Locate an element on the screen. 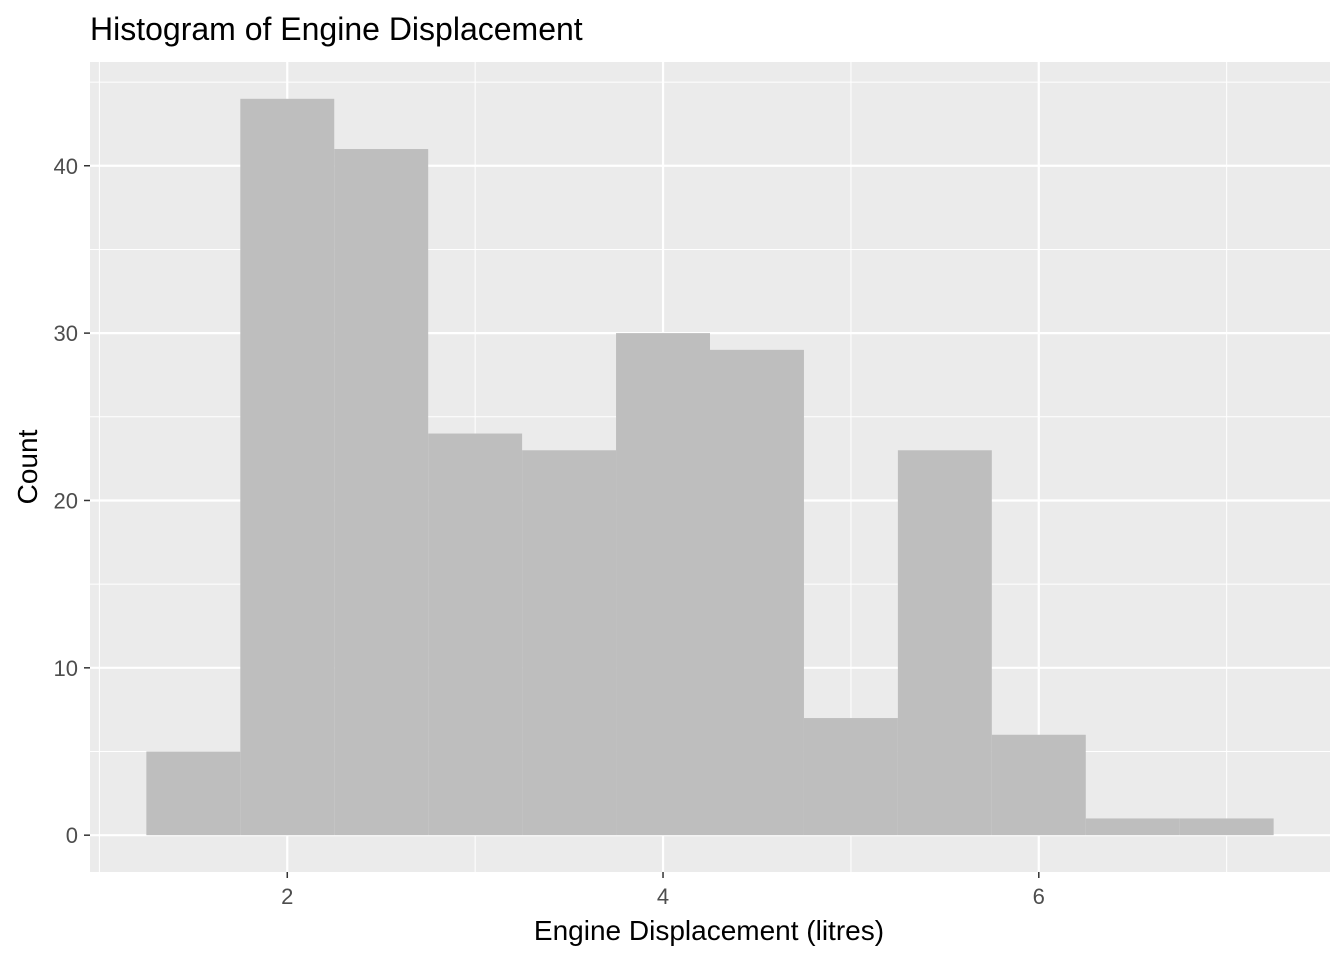 Image resolution: width=1344 pixels, height=960 pixels. chart-title: Histogram of Engine Displacement is located at coordinates (336, 29).